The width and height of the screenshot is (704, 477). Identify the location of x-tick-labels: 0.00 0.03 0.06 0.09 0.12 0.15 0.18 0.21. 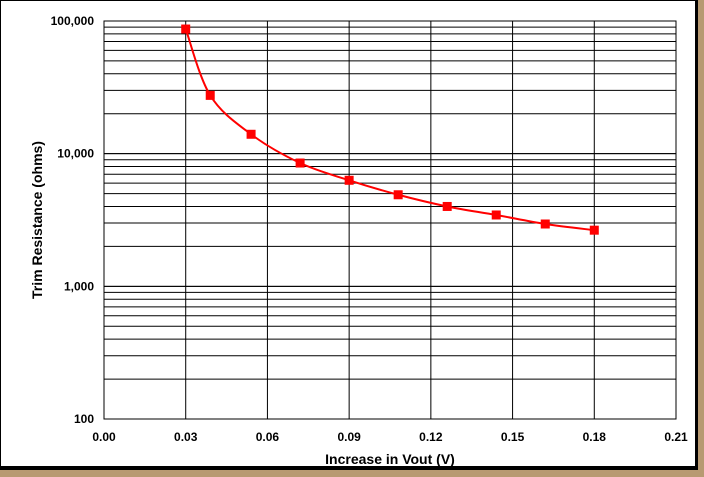
(390, 437).